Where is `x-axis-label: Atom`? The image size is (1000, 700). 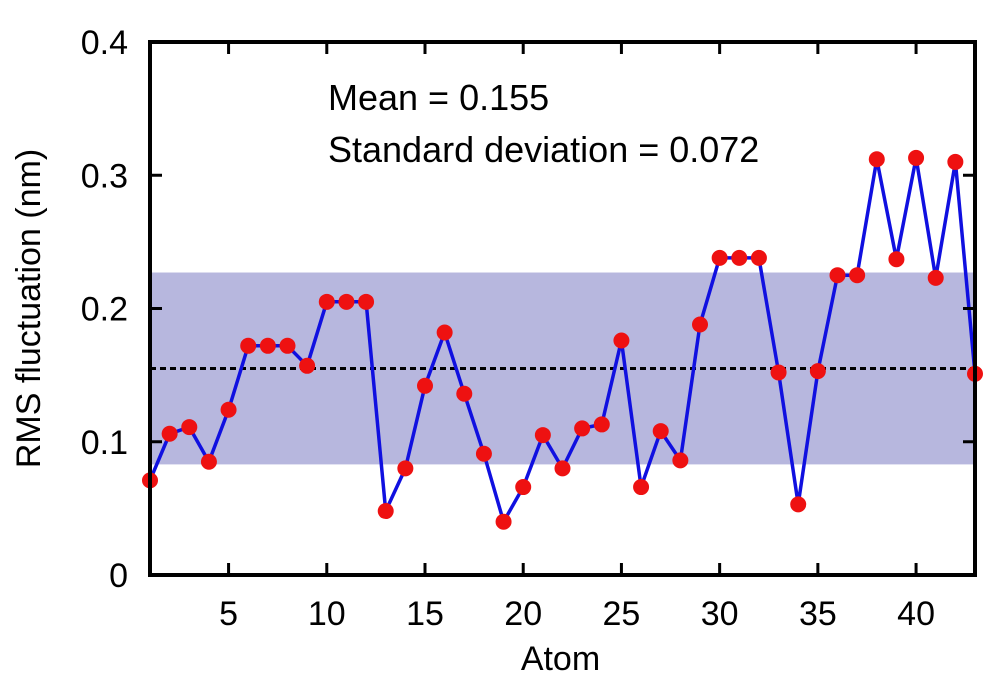 x-axis-label: Atom is located at coordinates (560, 659).